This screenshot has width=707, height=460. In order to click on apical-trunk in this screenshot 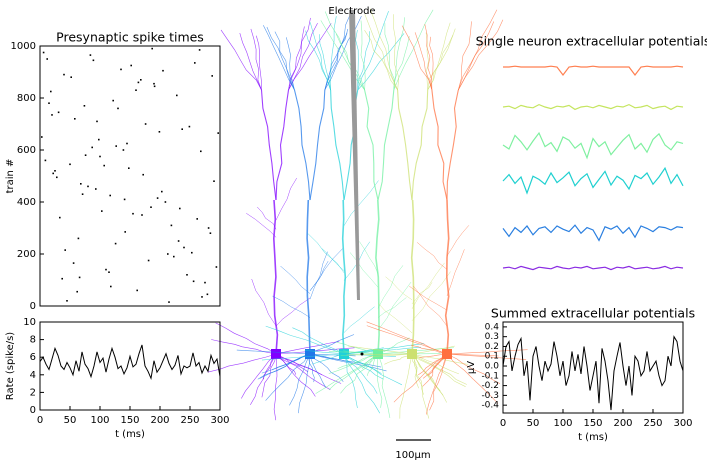, I will do `click(308, 277)`.